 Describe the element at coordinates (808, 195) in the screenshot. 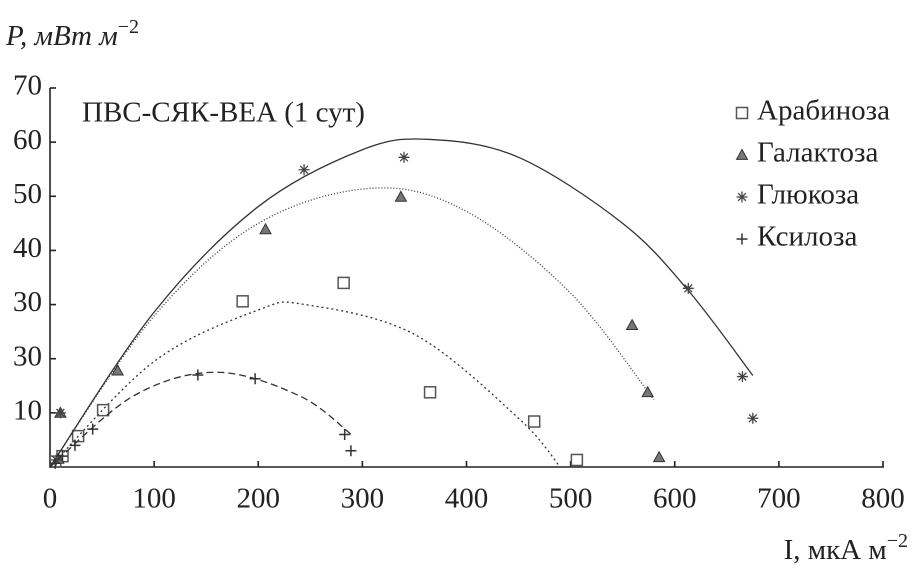

I see `legend-label: Глюкоза` at that location.